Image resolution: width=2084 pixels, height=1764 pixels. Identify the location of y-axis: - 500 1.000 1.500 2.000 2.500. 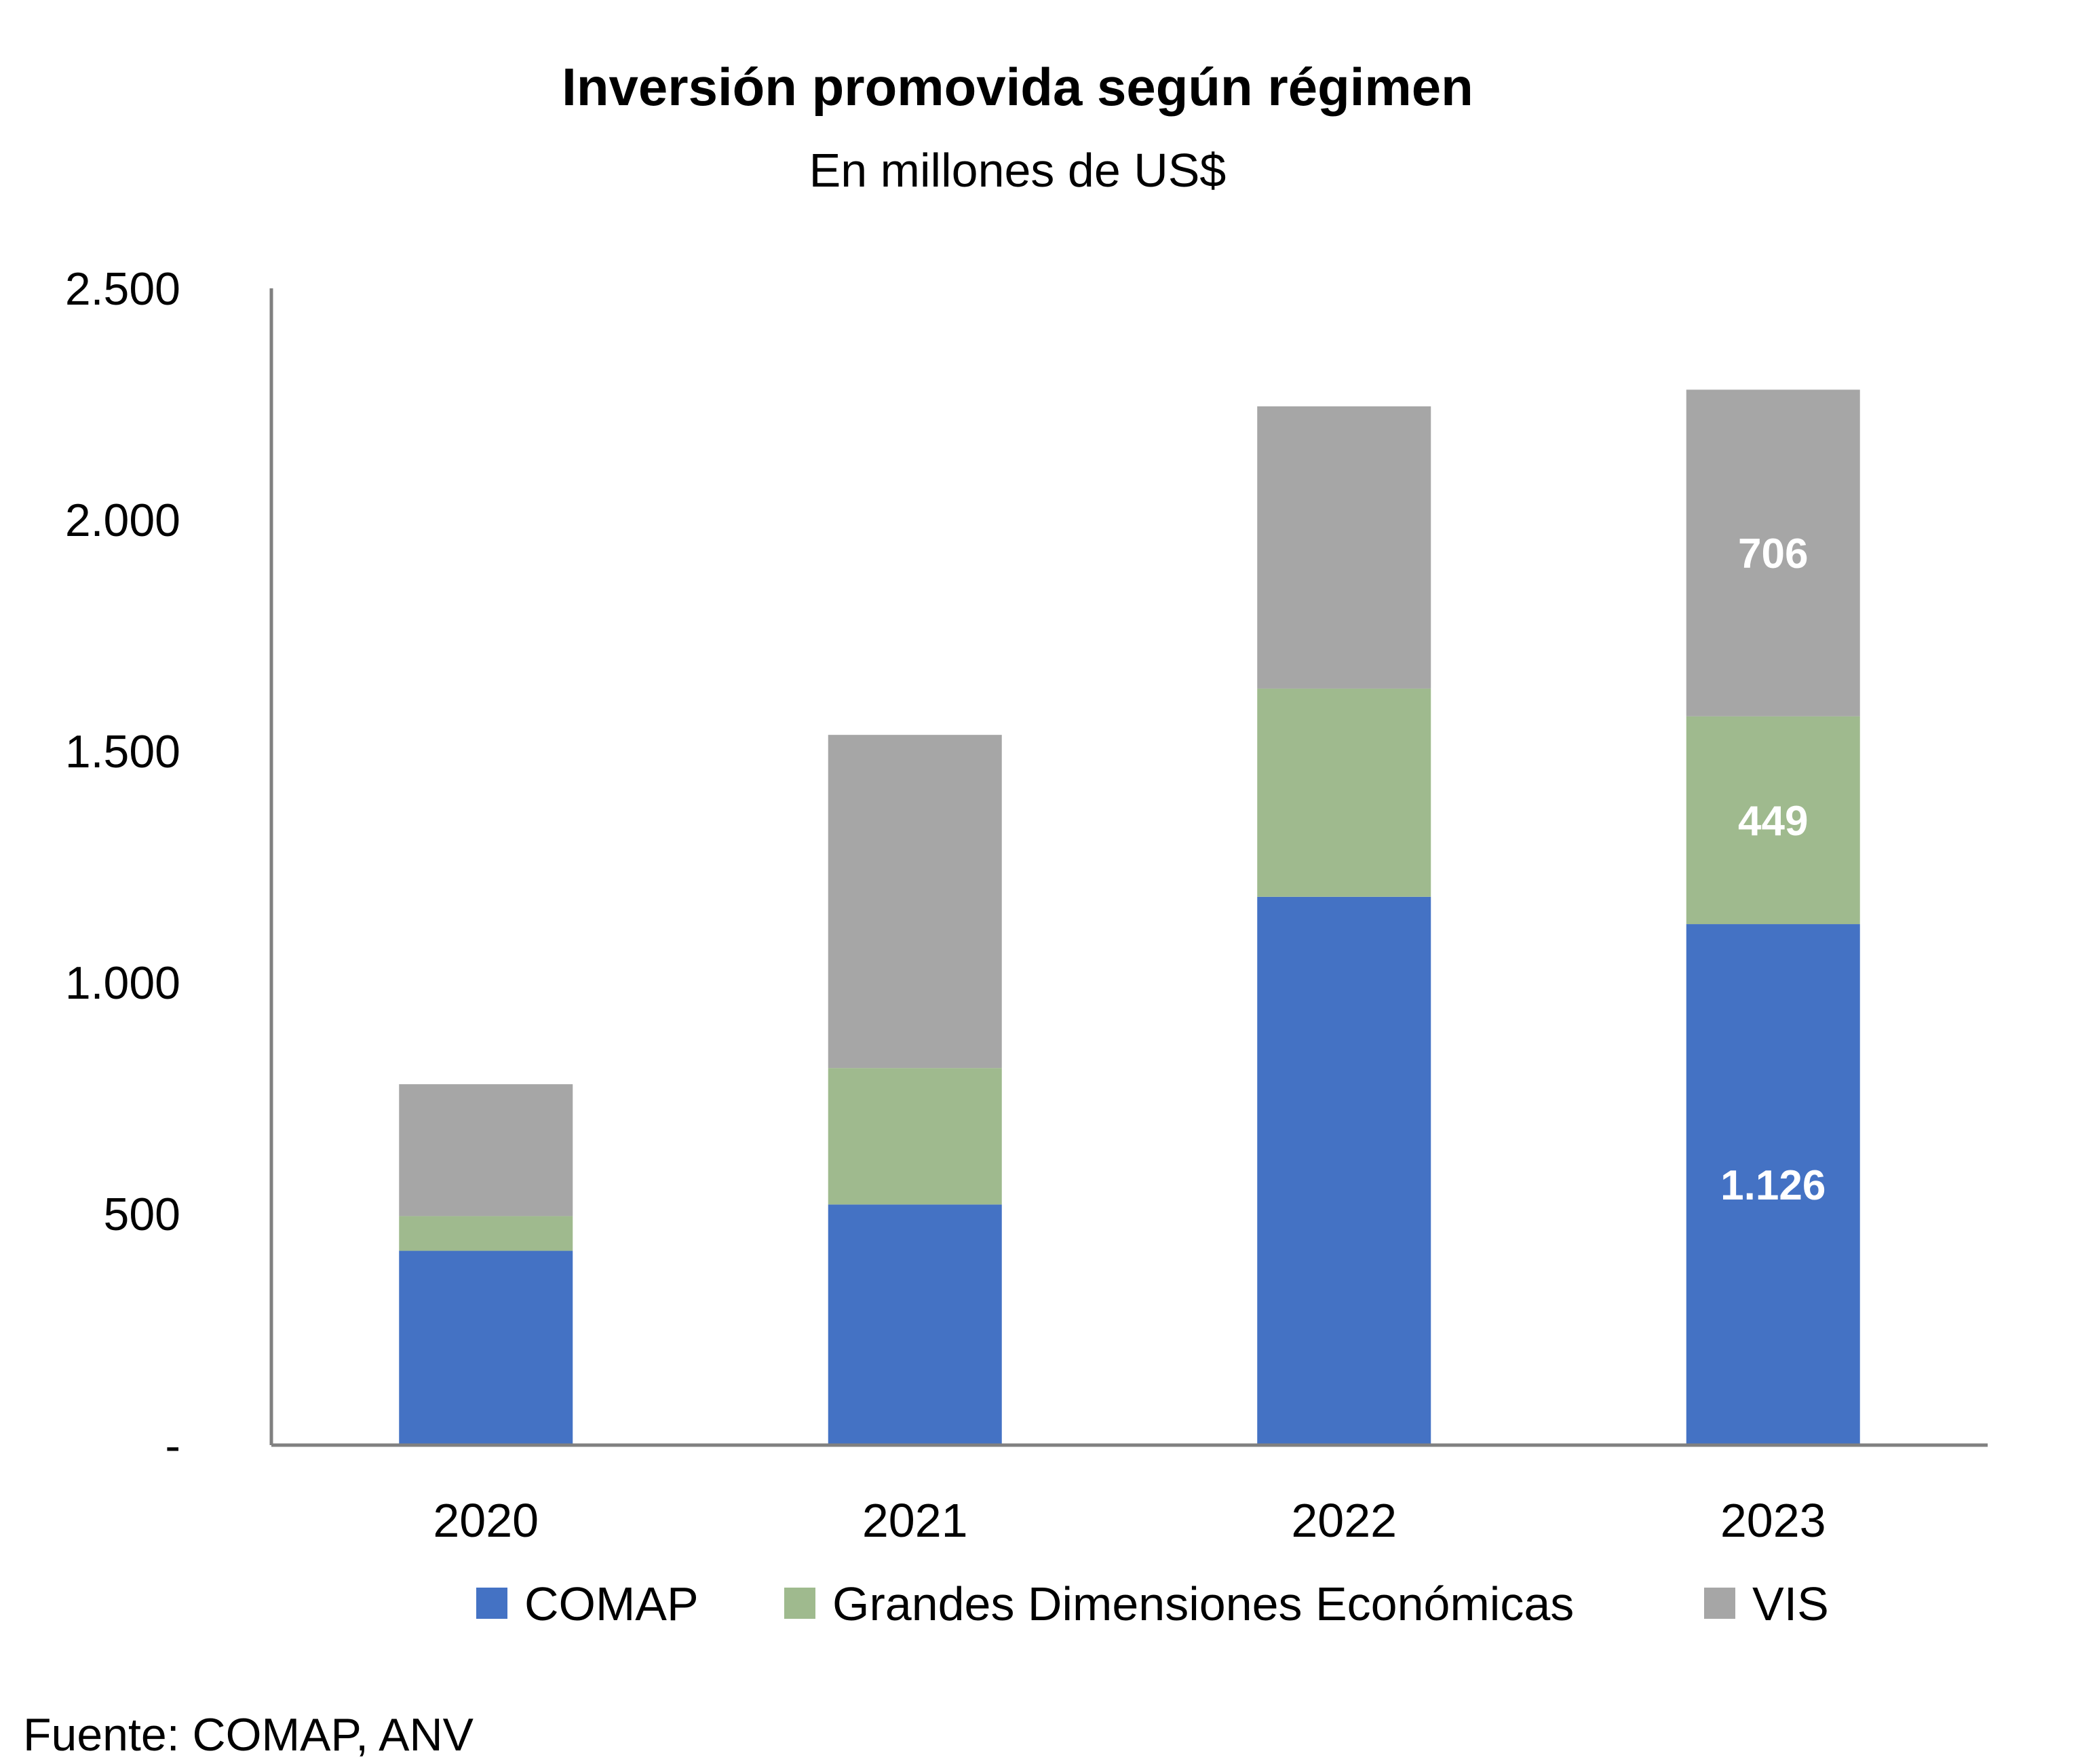
(169, 867).